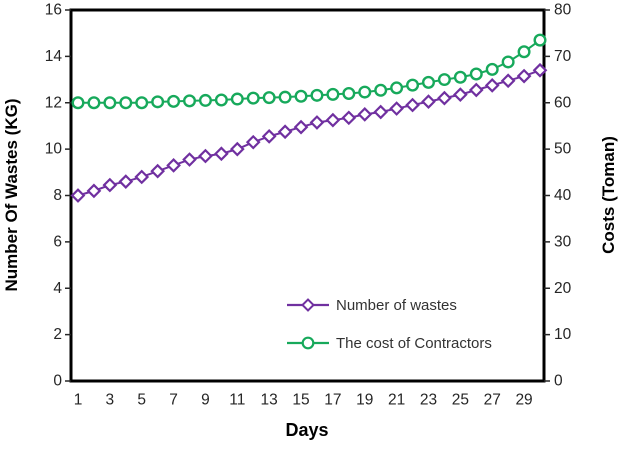 This screenshot has height=452, width=629. I want to click on right-tick-label: 30, so click(563, 241).